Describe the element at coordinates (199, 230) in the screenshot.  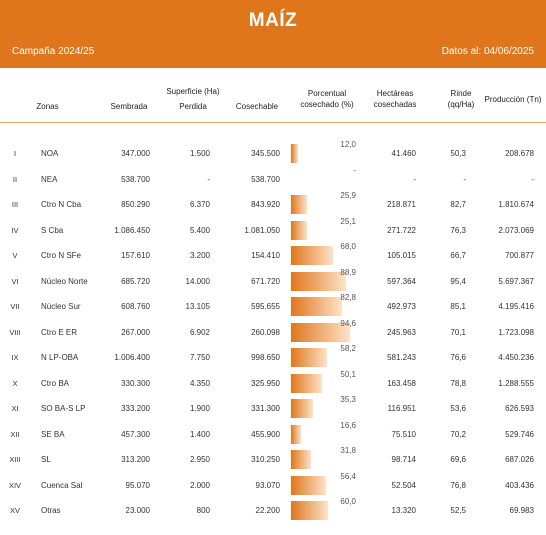
I see `perdida-value: 5.400` at that location.